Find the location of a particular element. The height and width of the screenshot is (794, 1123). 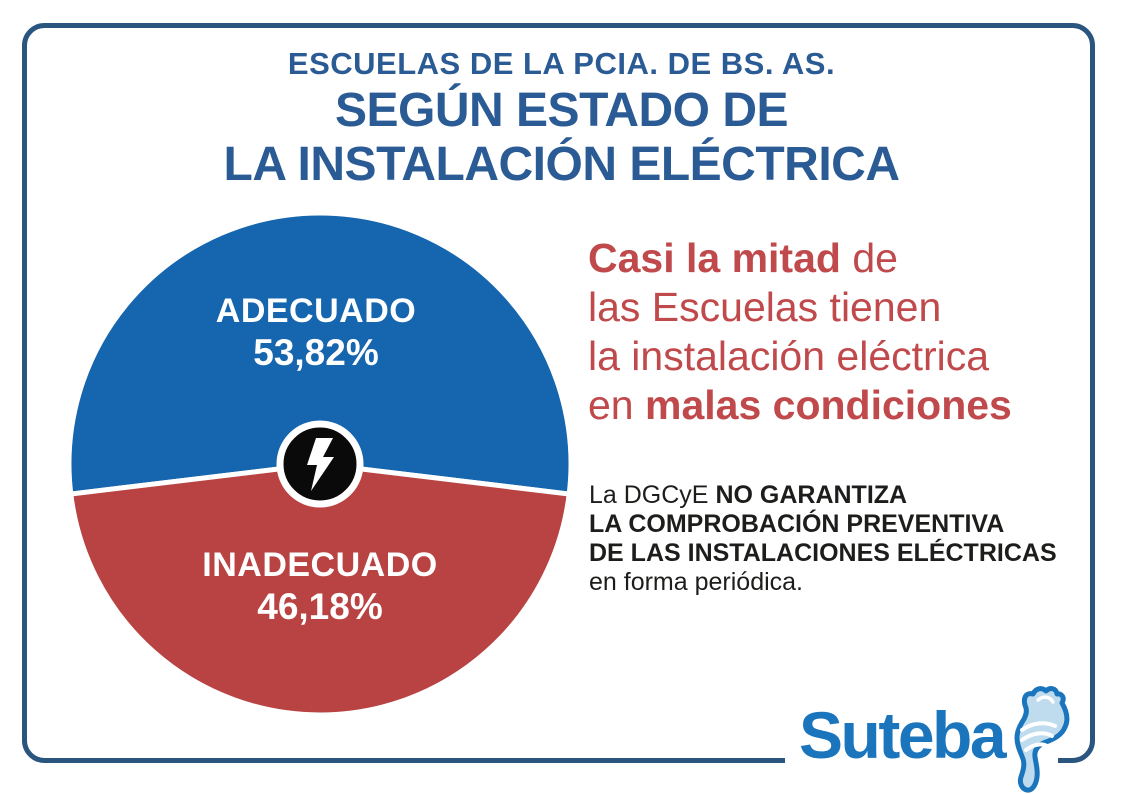

suteba-logo: Suteba is located at coordinates (935, 740).